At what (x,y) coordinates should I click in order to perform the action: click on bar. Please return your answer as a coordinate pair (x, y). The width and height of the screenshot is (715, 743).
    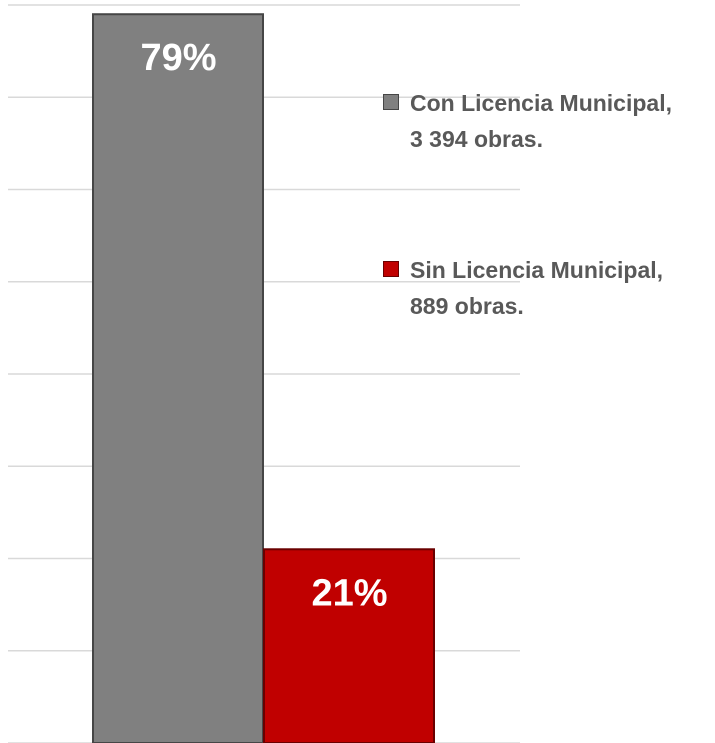
    Looking at the image, I should click on (349, 645).